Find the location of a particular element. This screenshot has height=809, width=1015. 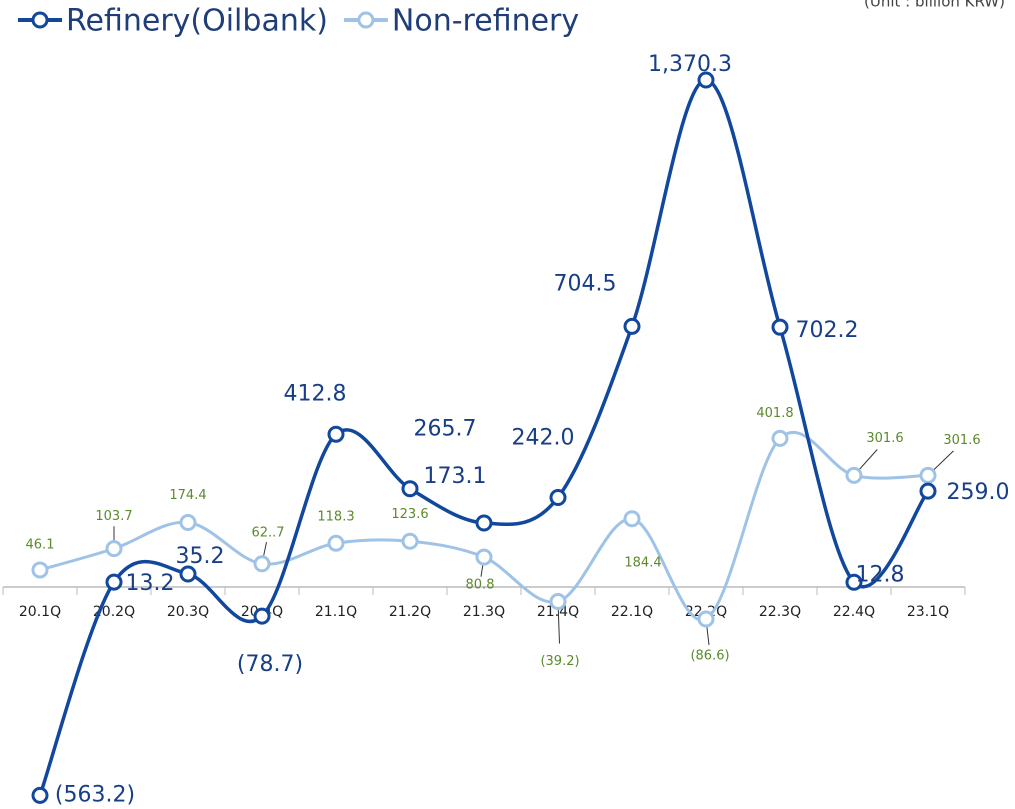

data-label: 174.4 is located at coordinates (187, 495).